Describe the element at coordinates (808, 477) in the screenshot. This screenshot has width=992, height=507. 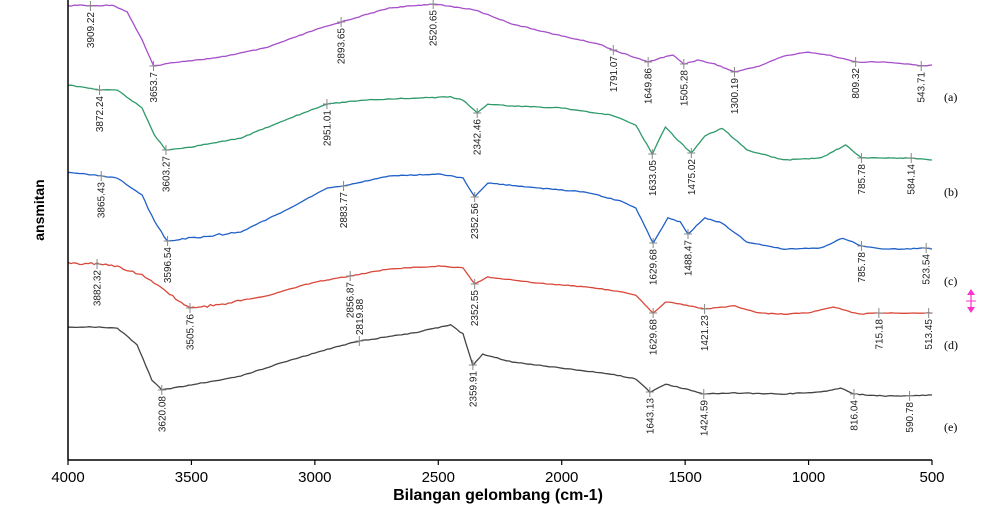
I see `x-tick-label: 1000` at that location.